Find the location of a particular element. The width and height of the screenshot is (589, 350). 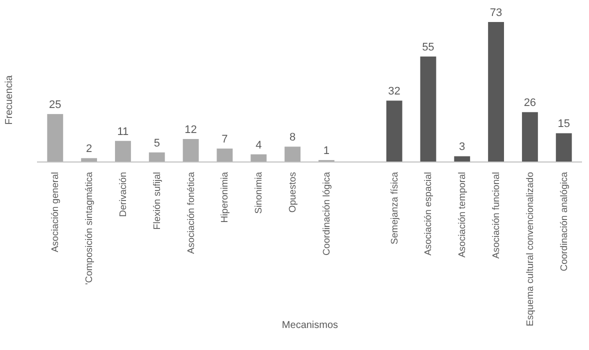

x-tick-label: Asociación temporal is located at coordinates (462, 215).